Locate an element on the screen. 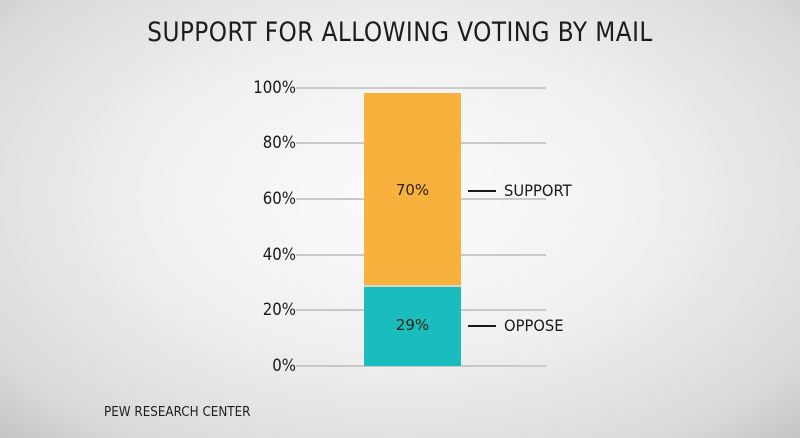 The width and height of the screenshot is (800, 438). oppose-value-label: 29% is located at coordinates (412, 325).